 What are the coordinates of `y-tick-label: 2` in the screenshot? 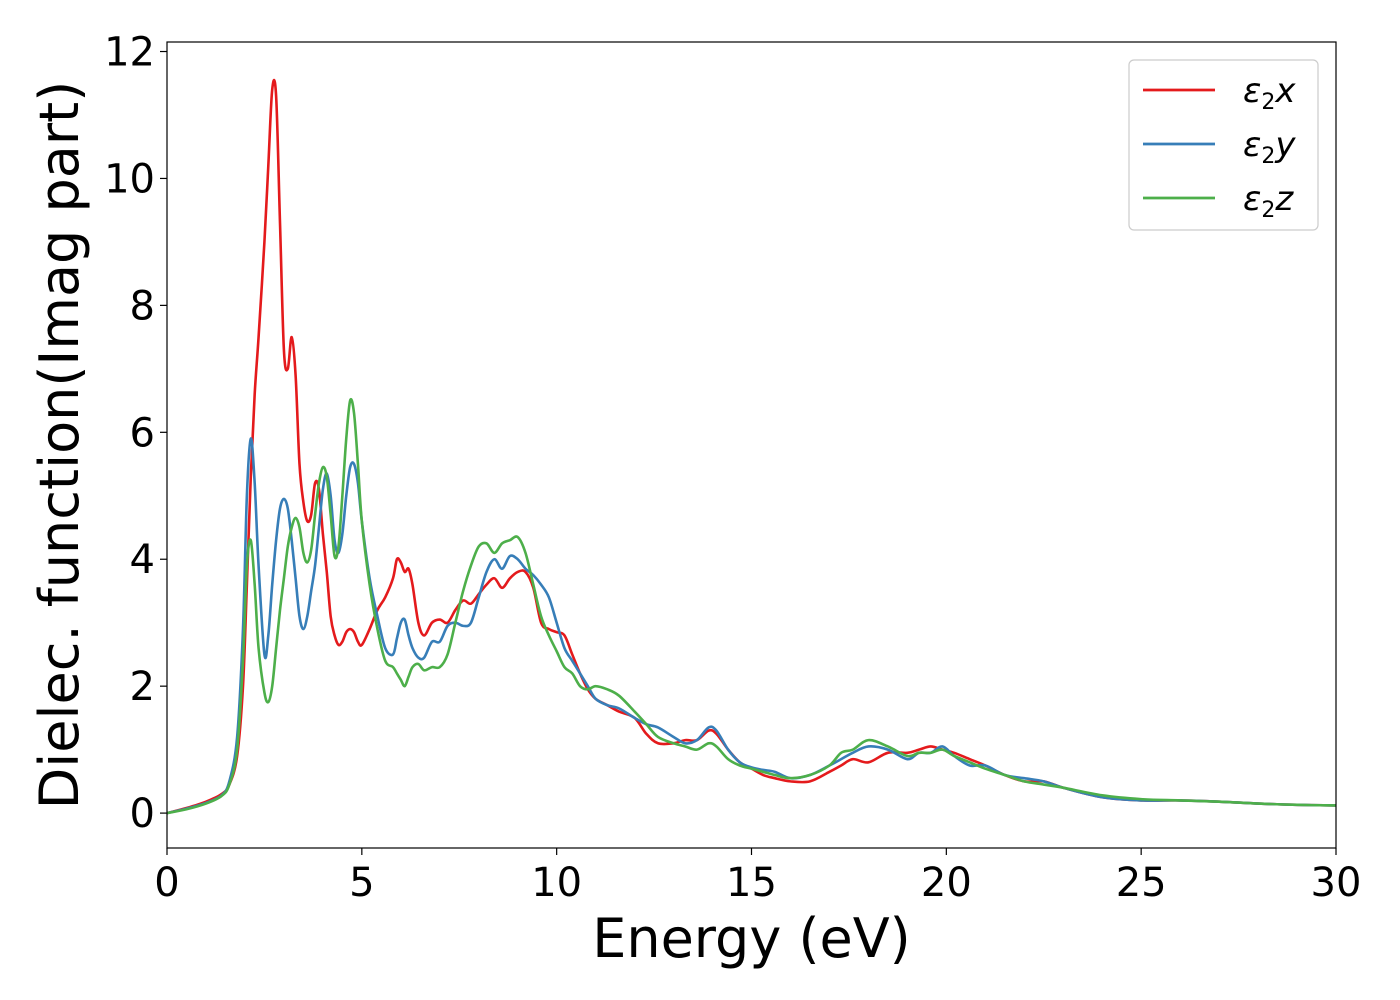 It's located at (142, 687).